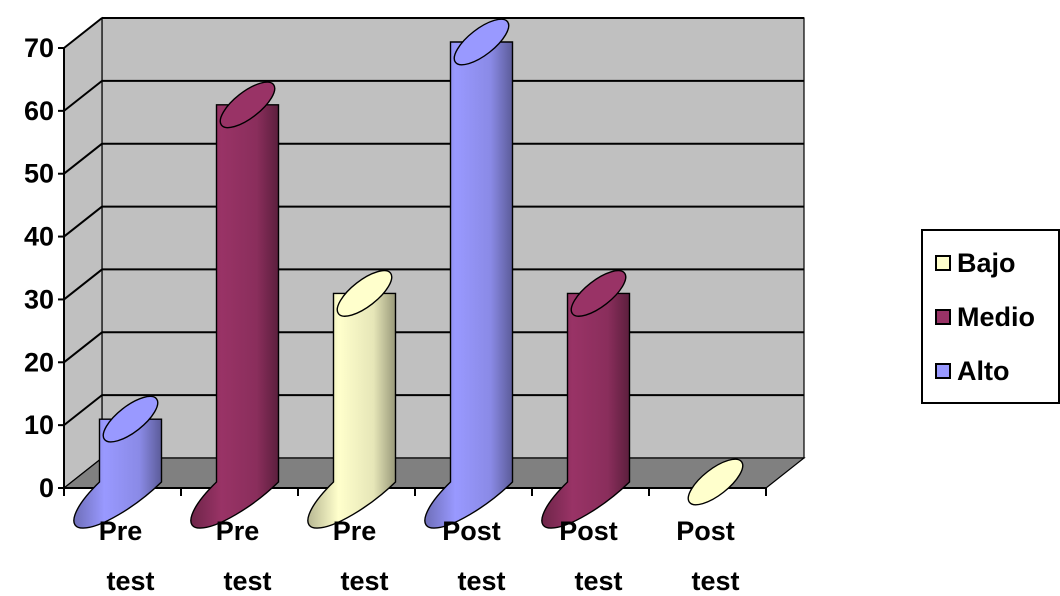 The height and width of the screenshot is (596, 1060). I want to click on chart-legend: Bajo Medio Alto, so click(990, 316).